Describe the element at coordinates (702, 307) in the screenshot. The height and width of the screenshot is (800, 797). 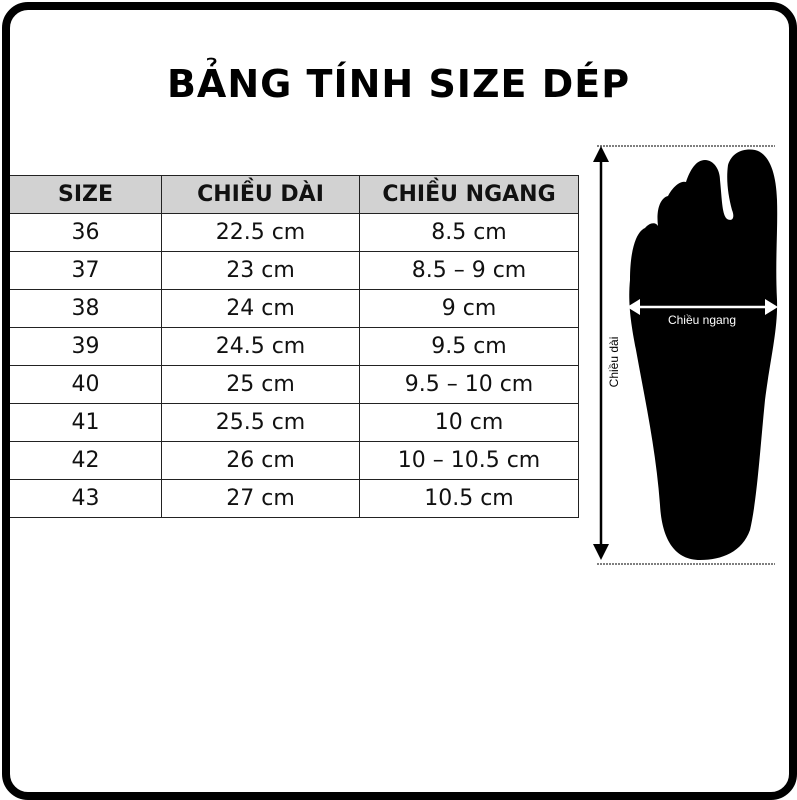
I see `width-arrow-icon` at that location.